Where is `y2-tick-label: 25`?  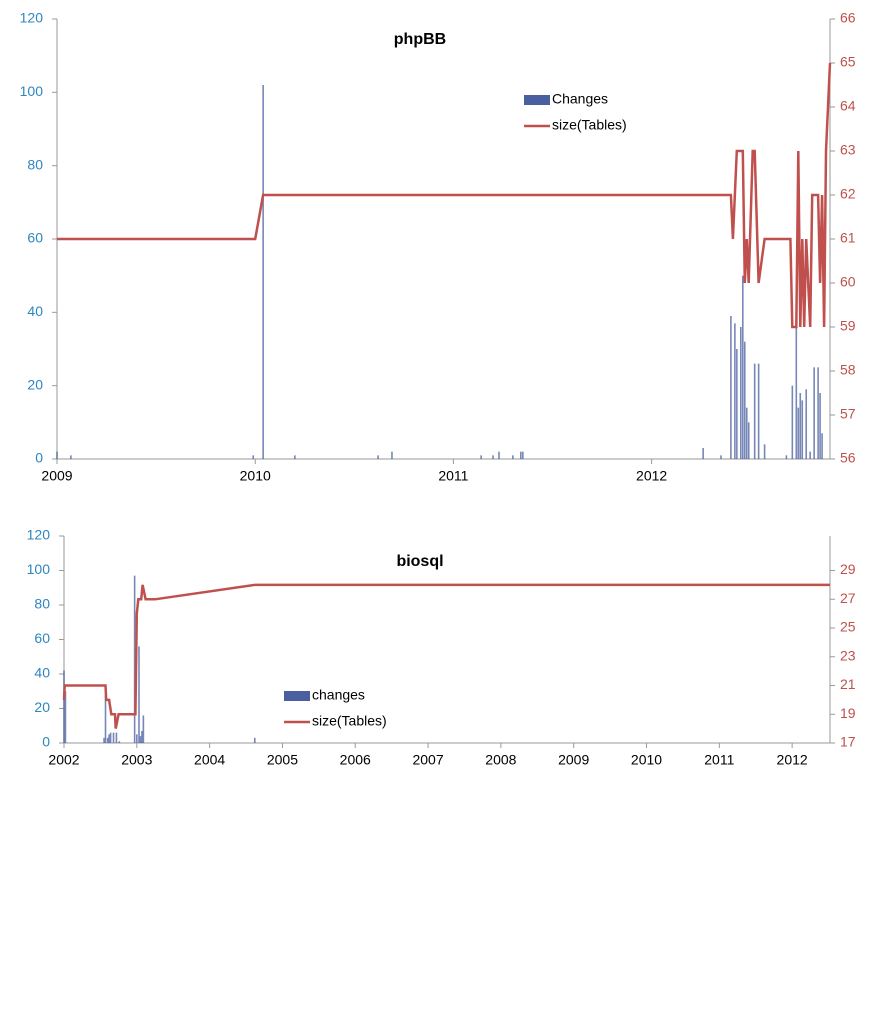
y2-tick-label: 25 is located at coordinates (848, 627).